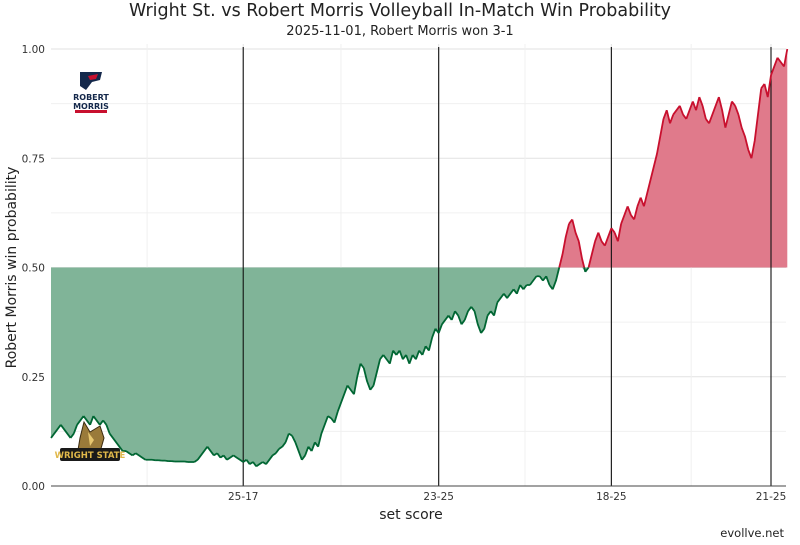 Image resolution: width=800 pixels, height=545 pixels. Describe the element at coordinates (91, 81) in the screenshot. I see `colonial-hat-shape` at that location.